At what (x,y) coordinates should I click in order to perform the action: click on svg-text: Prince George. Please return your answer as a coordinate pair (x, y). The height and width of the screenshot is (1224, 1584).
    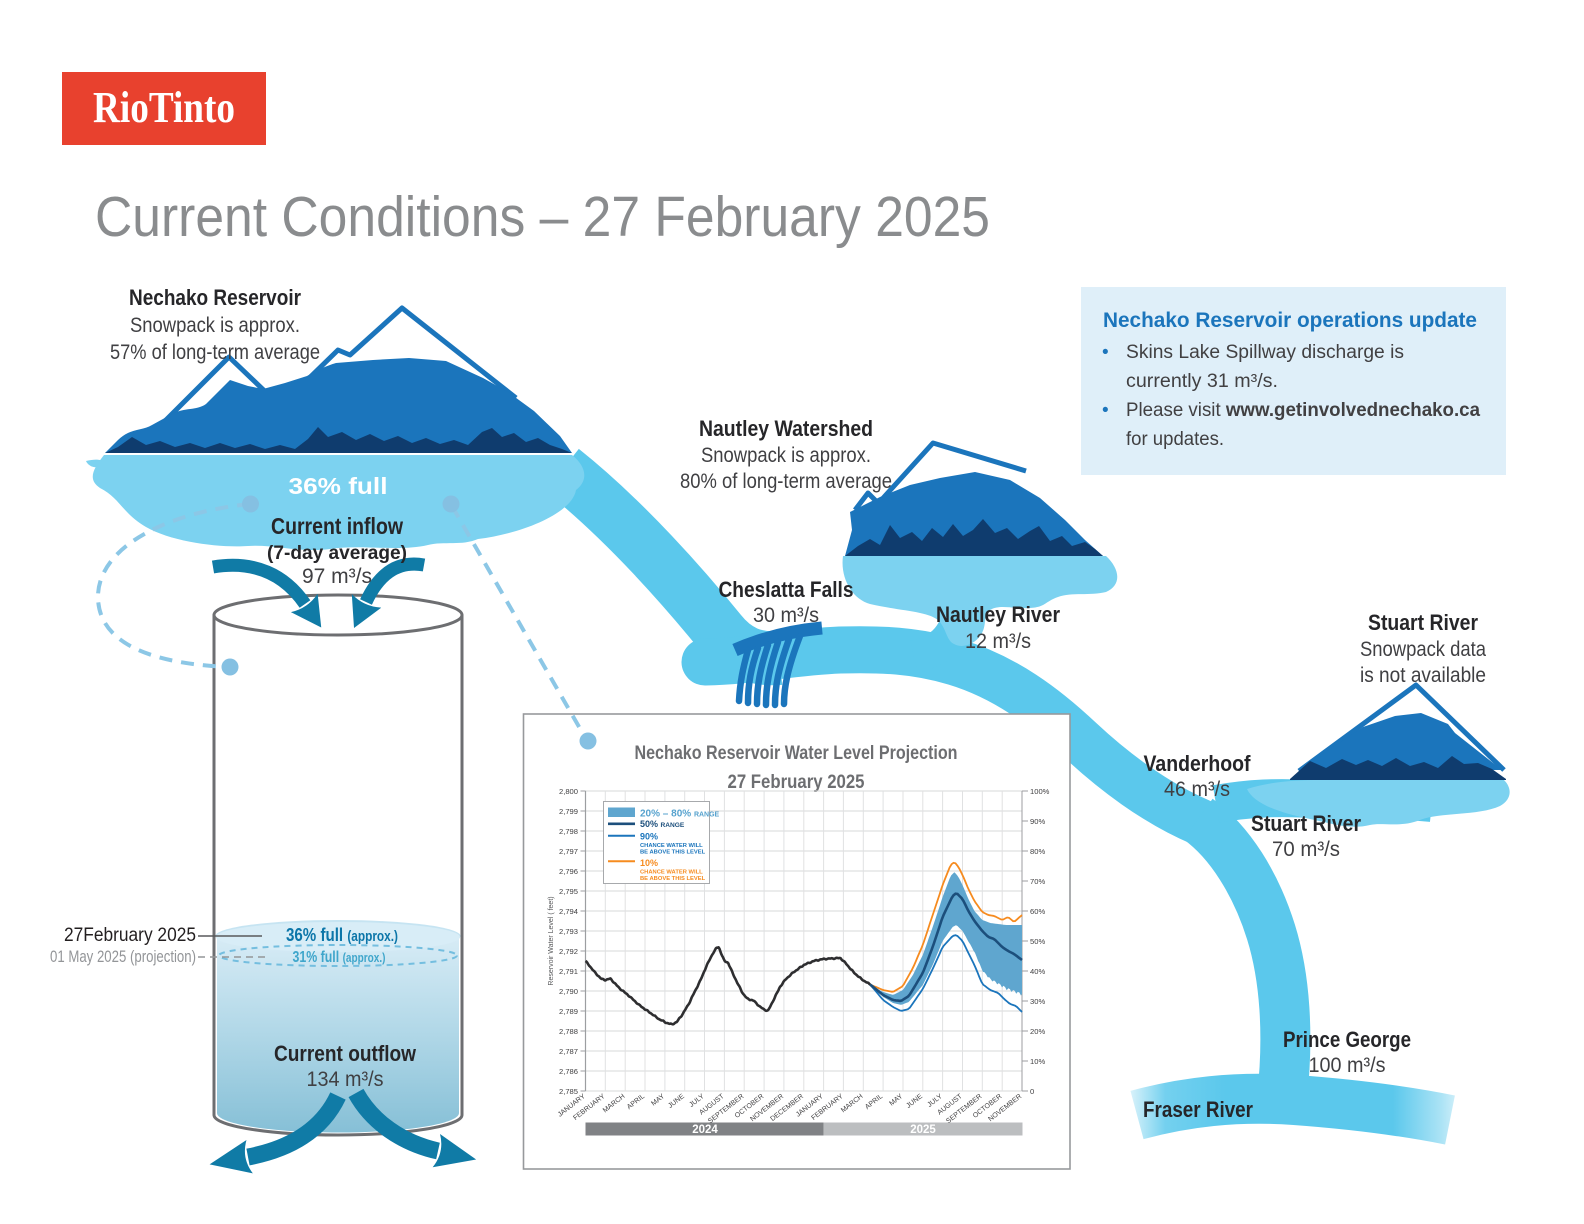
    Looking at the image, I should click on (1347, 1039).